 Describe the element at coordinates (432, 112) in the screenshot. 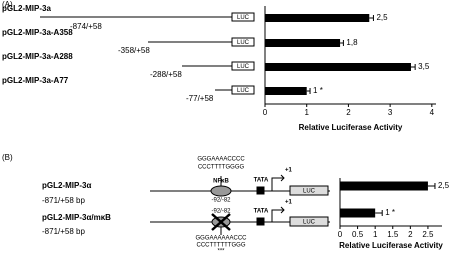

I see `x-tick-label: 4` at that location.